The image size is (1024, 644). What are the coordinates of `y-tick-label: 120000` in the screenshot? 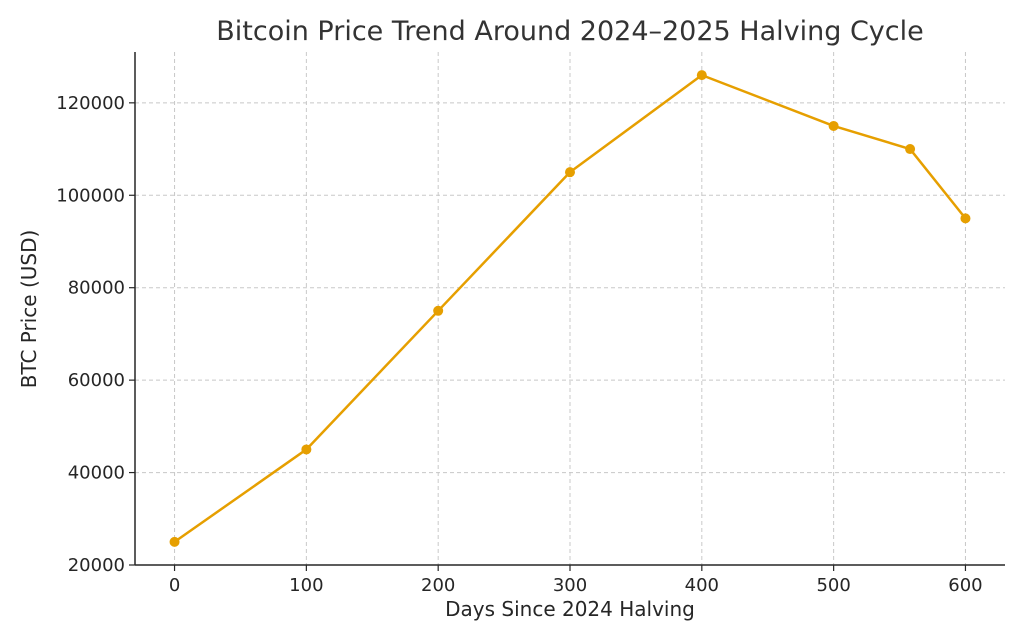 It's located at (90, 103).